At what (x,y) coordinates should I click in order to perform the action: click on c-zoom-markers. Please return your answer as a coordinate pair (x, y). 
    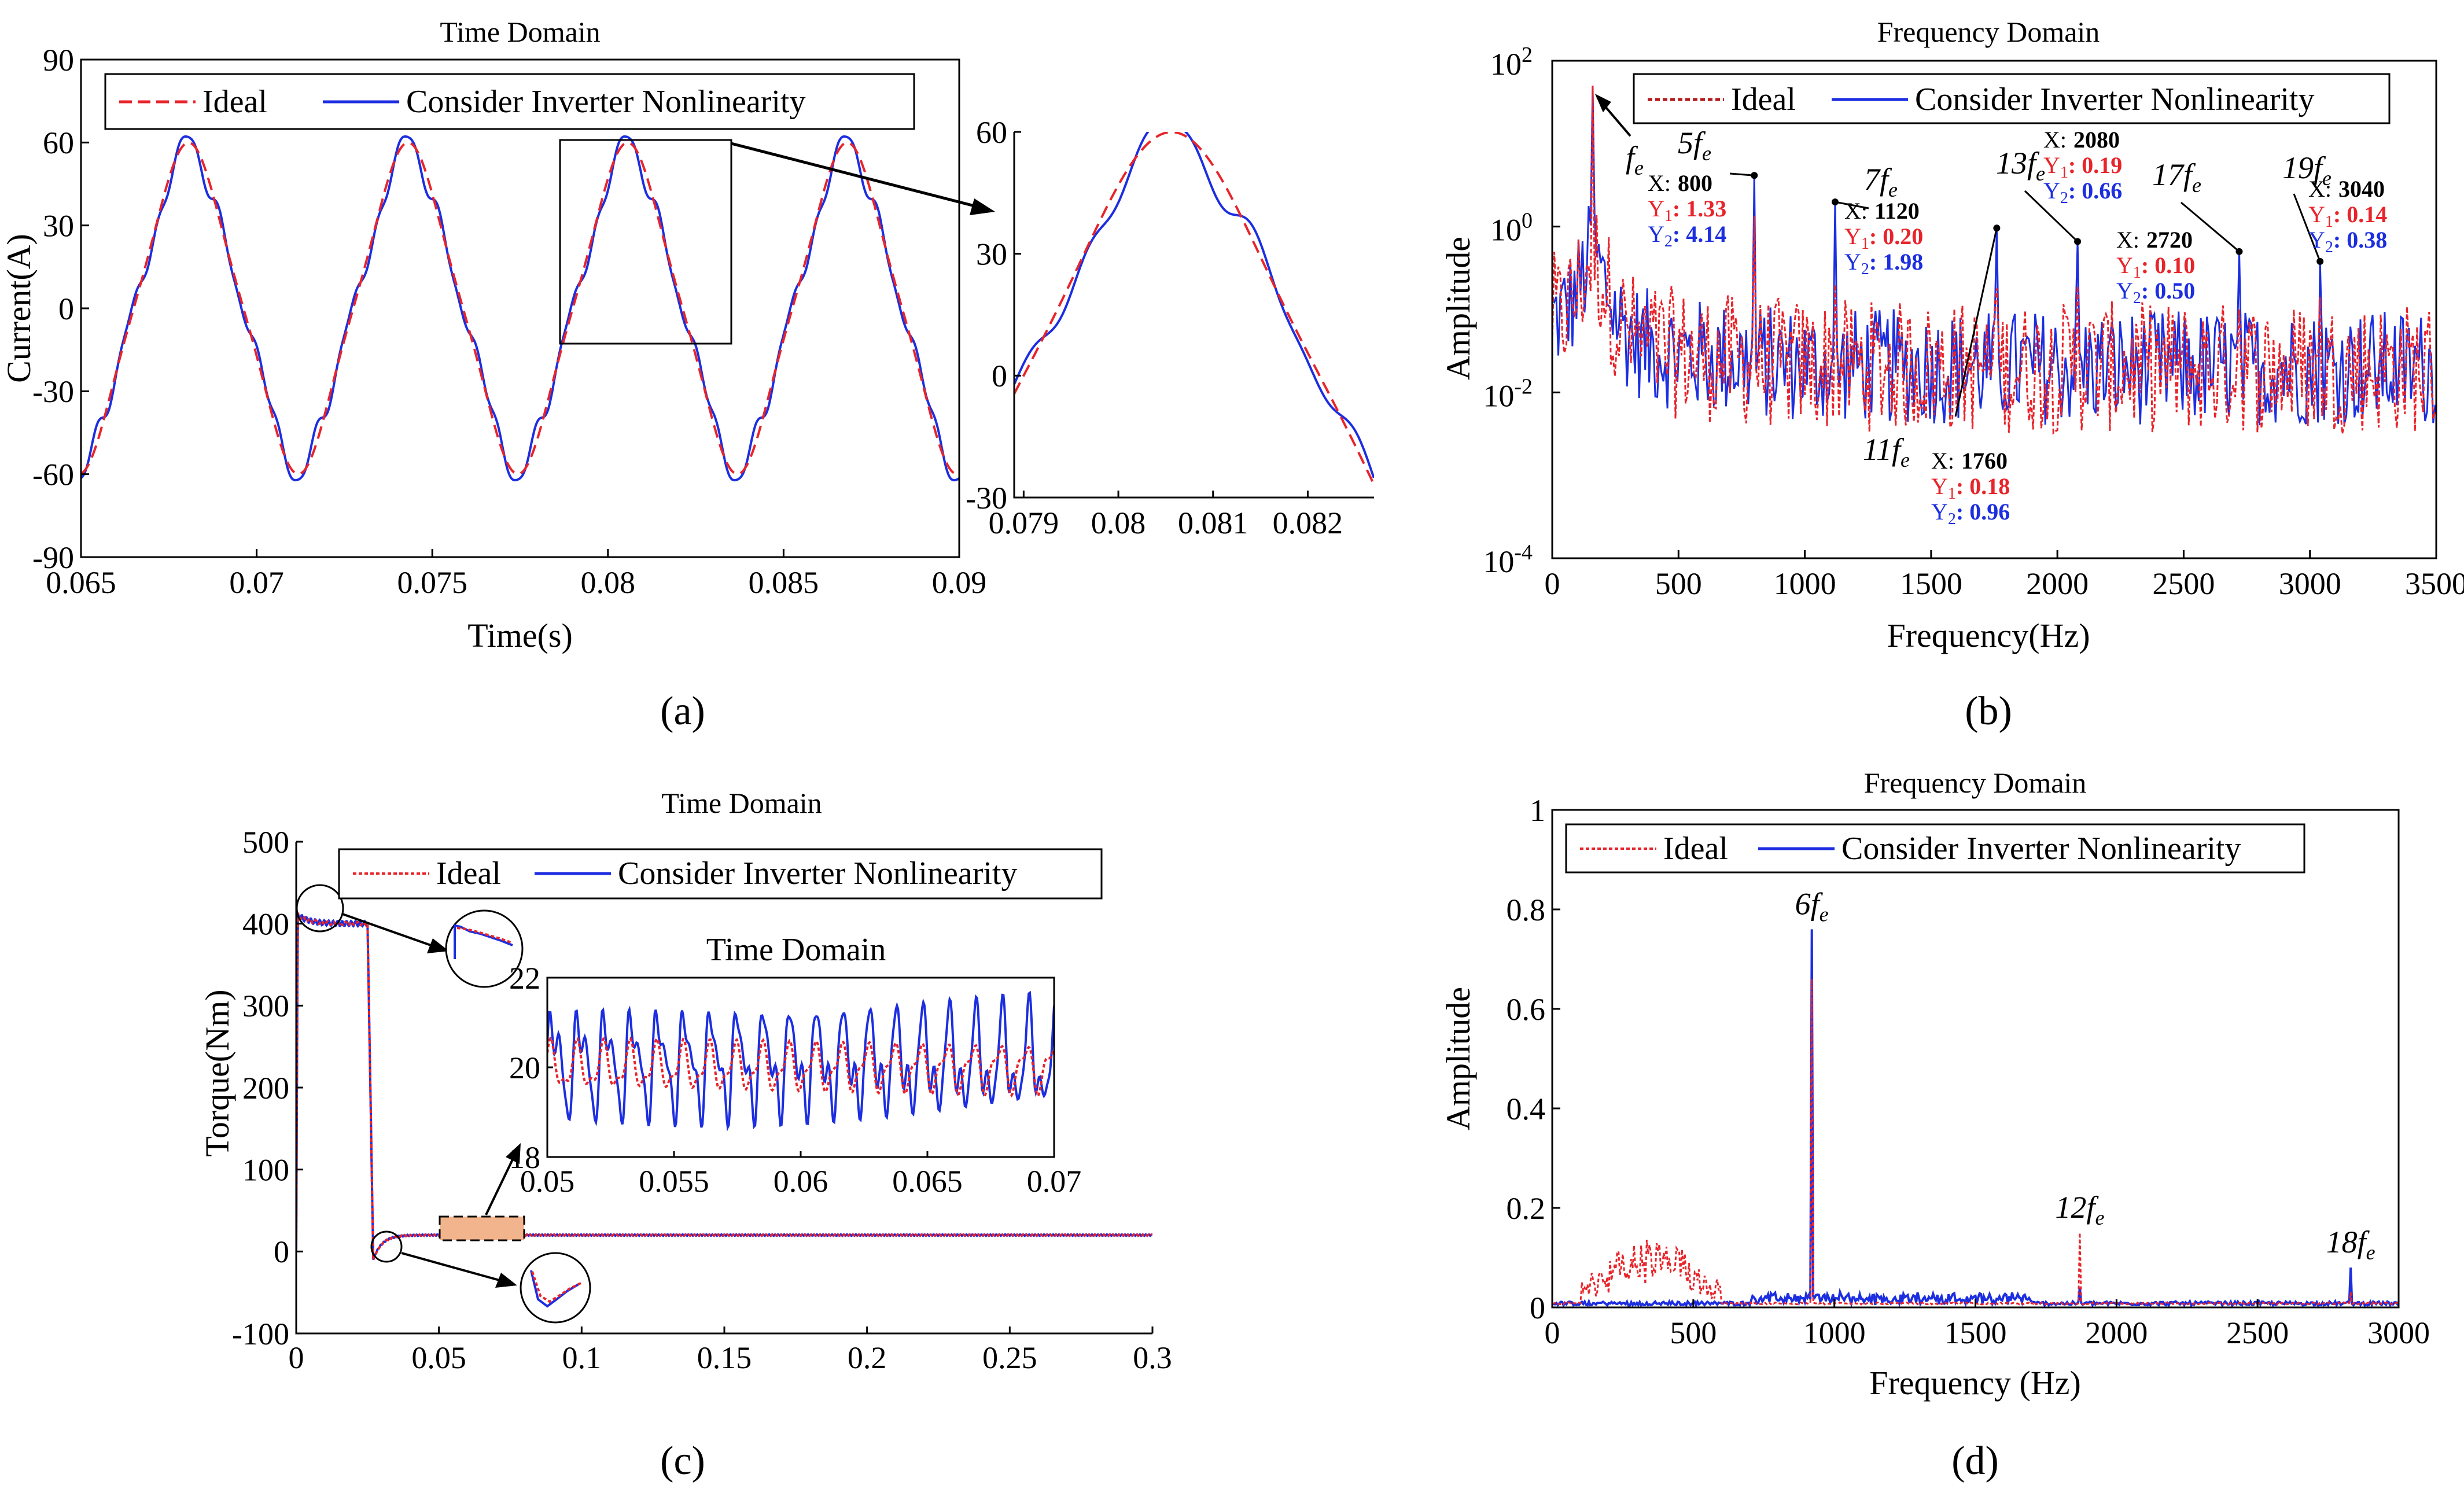
    Looking at the image, I should click on (443, 1104).